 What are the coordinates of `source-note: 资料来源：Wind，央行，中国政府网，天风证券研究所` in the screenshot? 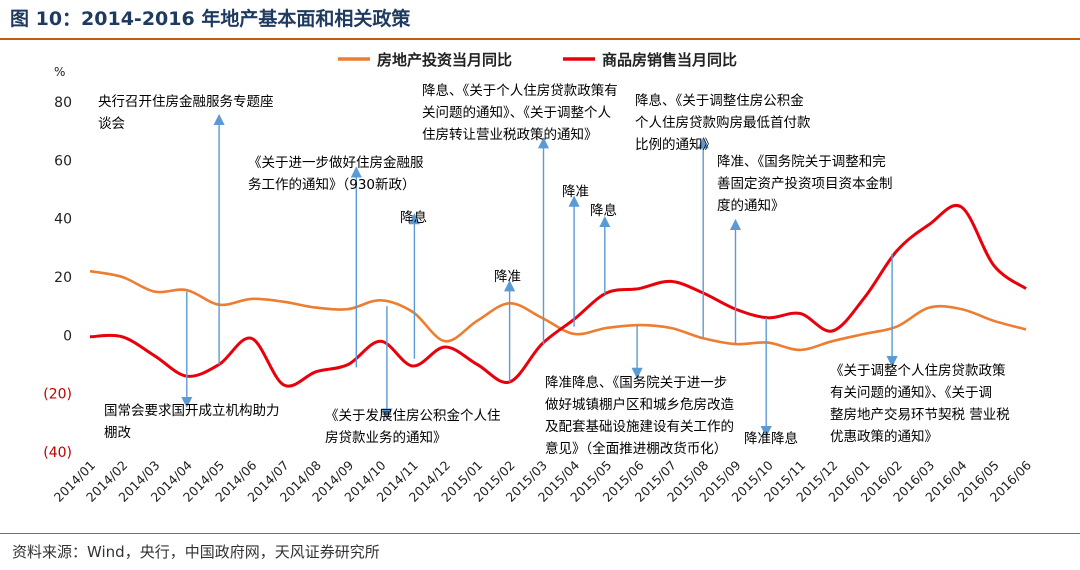 It's located at (196, 552).